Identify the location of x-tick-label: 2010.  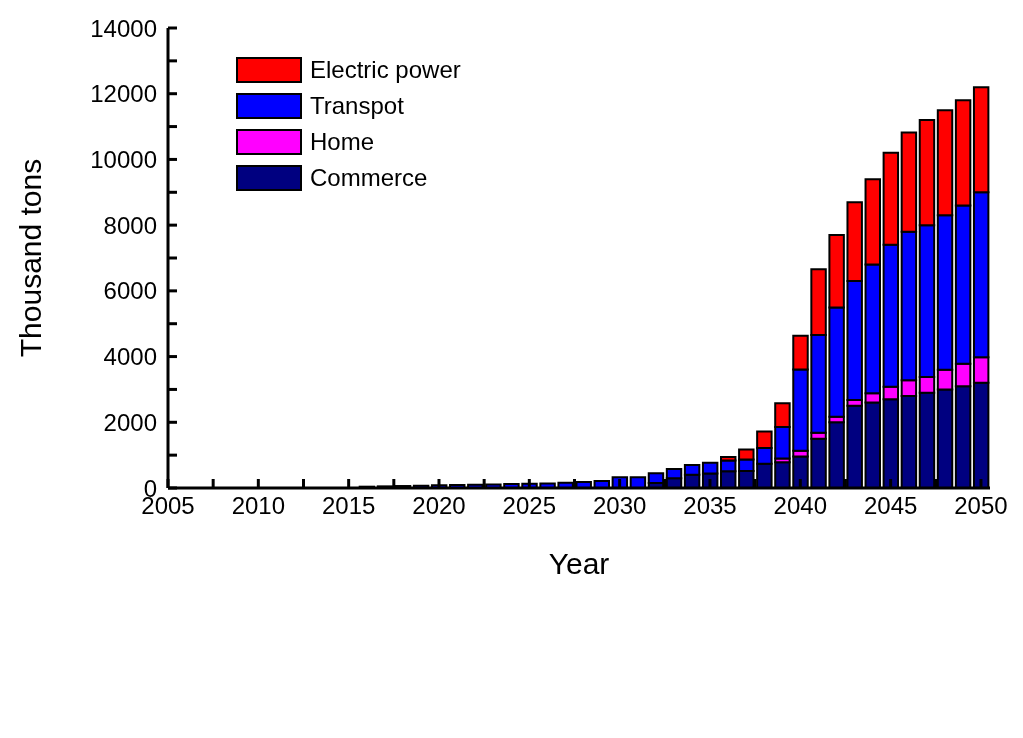
(258, 506).